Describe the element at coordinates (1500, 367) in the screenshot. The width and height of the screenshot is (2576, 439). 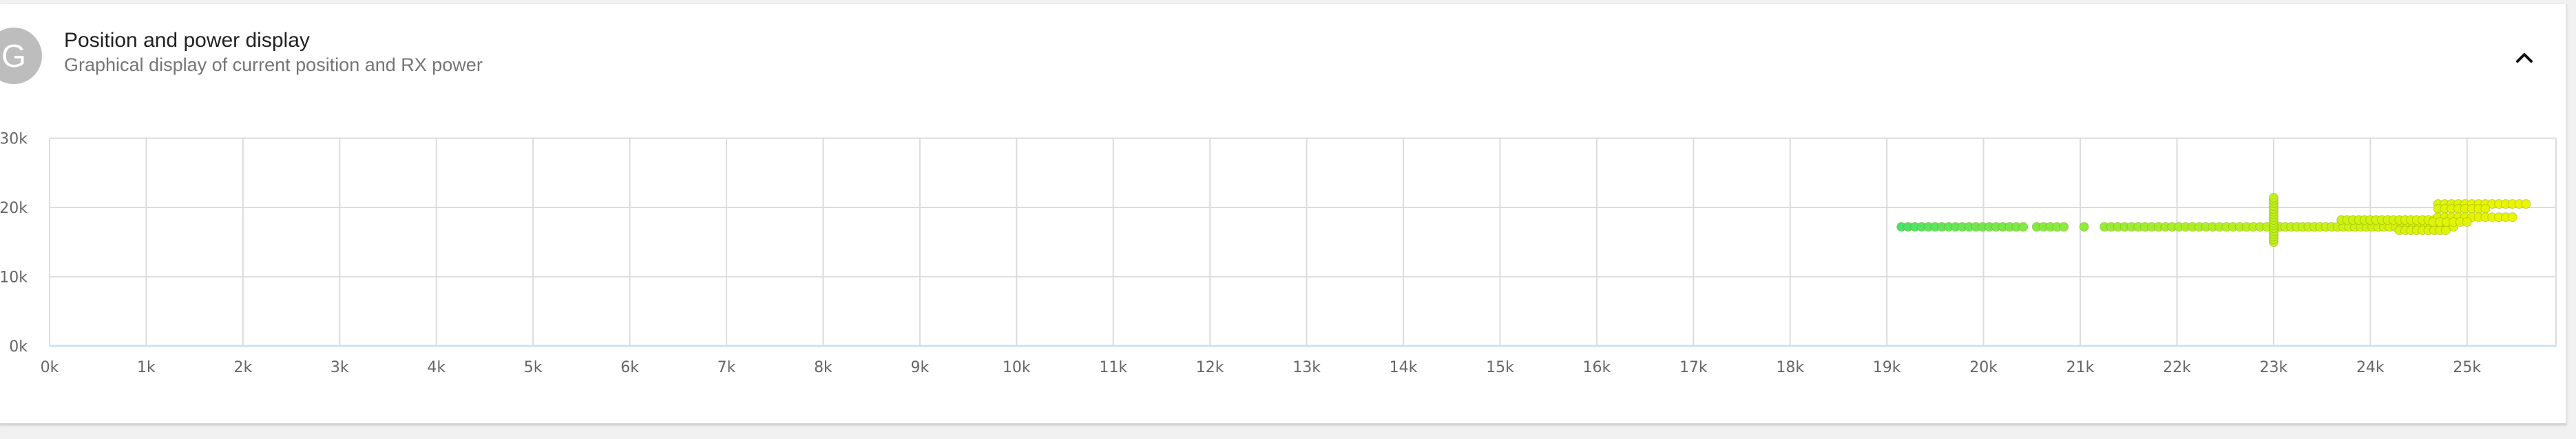
I see `x-tick-label: 15k` at that location.